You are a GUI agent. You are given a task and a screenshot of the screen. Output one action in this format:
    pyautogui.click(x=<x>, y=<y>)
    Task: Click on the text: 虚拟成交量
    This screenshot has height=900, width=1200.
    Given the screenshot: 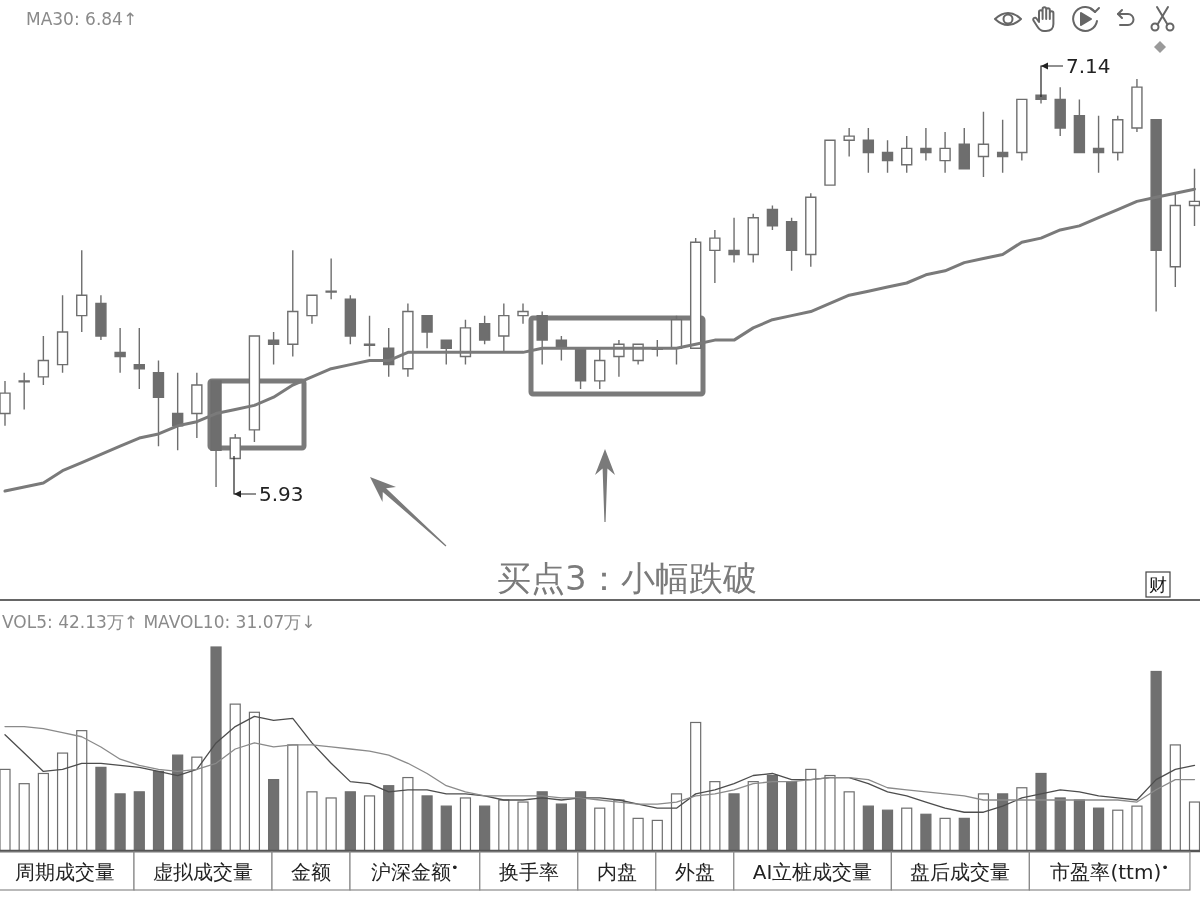 What is the action you would take?
    pyautogui.click(x=203, y=872)
    